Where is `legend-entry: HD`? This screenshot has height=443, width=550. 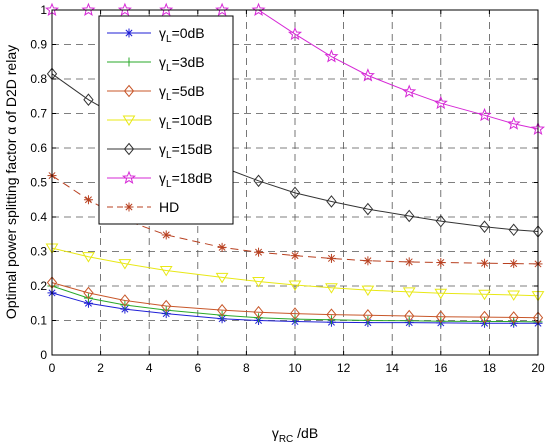 legend-entry: HD is located at coordinates (143, 207).